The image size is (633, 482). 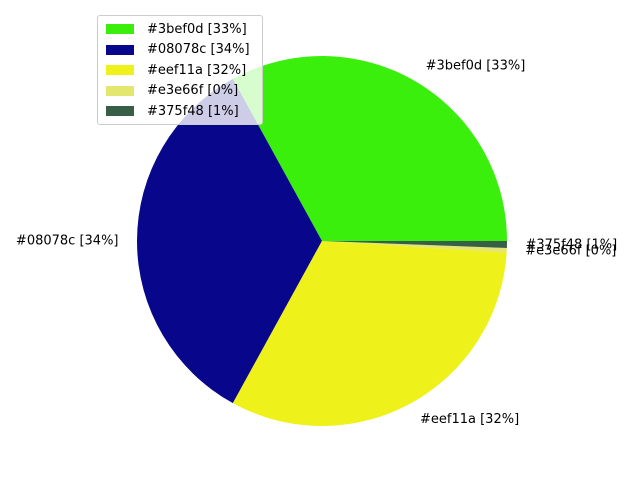 I want to click on legend-item: #e3e66f [0%], so click(x=180, y=91).